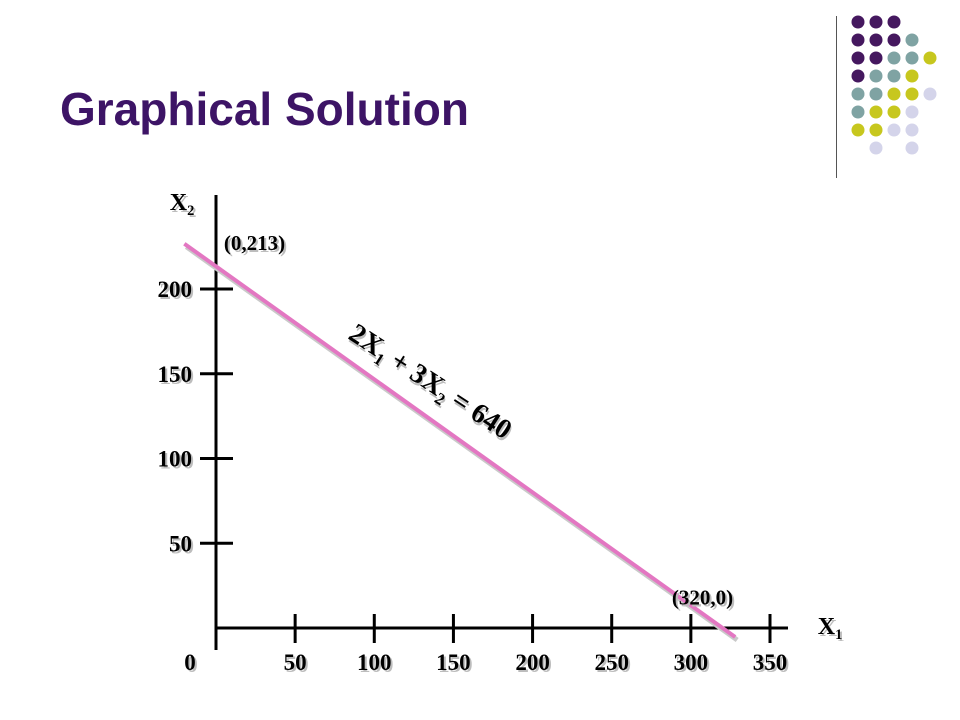 The width and height of the screenshot is (960, 720). I want to click on divider-line, so click(836, 97).